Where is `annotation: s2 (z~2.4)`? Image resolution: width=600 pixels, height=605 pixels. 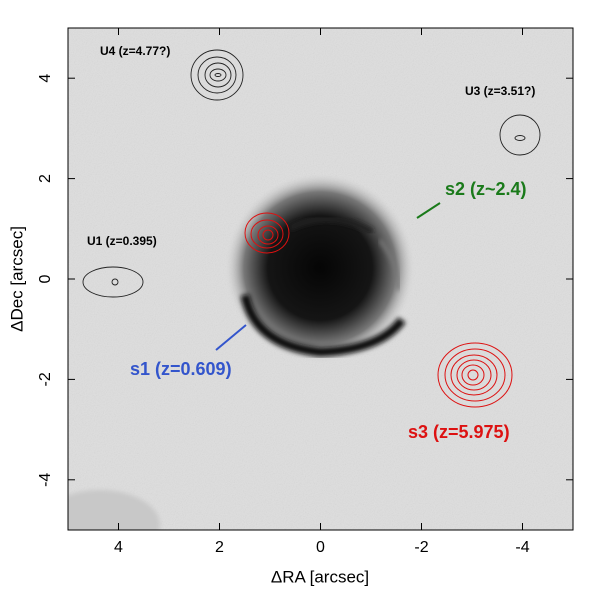
annotation: s2 (z~2.4) is located at coordinates (486, 189).